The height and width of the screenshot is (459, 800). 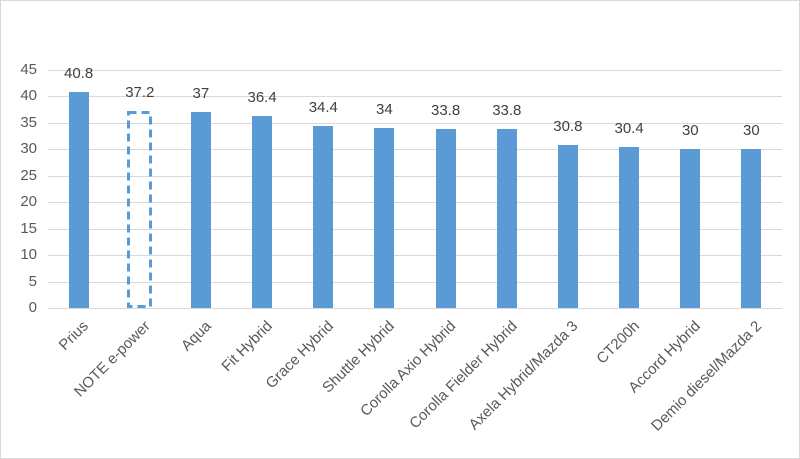 What do you see at coordinates (28, 228) in the screenshot?
I see `y-tick-label: 15` at bounding box center [28, 228].